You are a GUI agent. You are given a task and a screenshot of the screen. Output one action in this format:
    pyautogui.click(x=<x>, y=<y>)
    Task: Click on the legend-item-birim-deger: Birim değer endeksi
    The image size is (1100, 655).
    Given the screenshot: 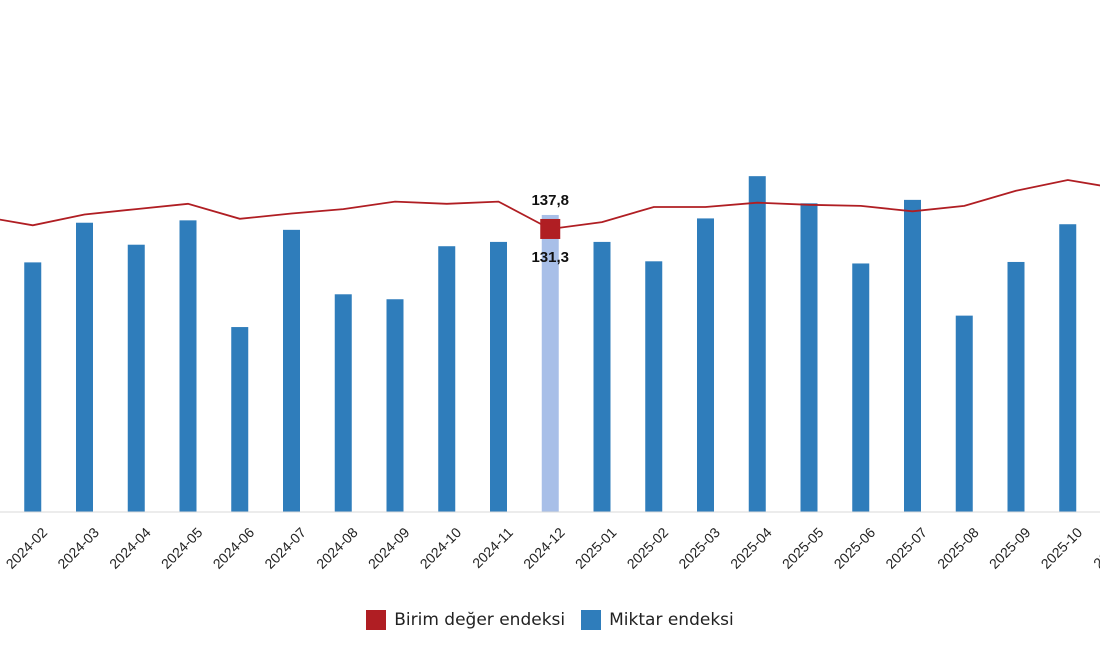 What is the action you would take?
    pyautogui.click(x=465, y=620)
    